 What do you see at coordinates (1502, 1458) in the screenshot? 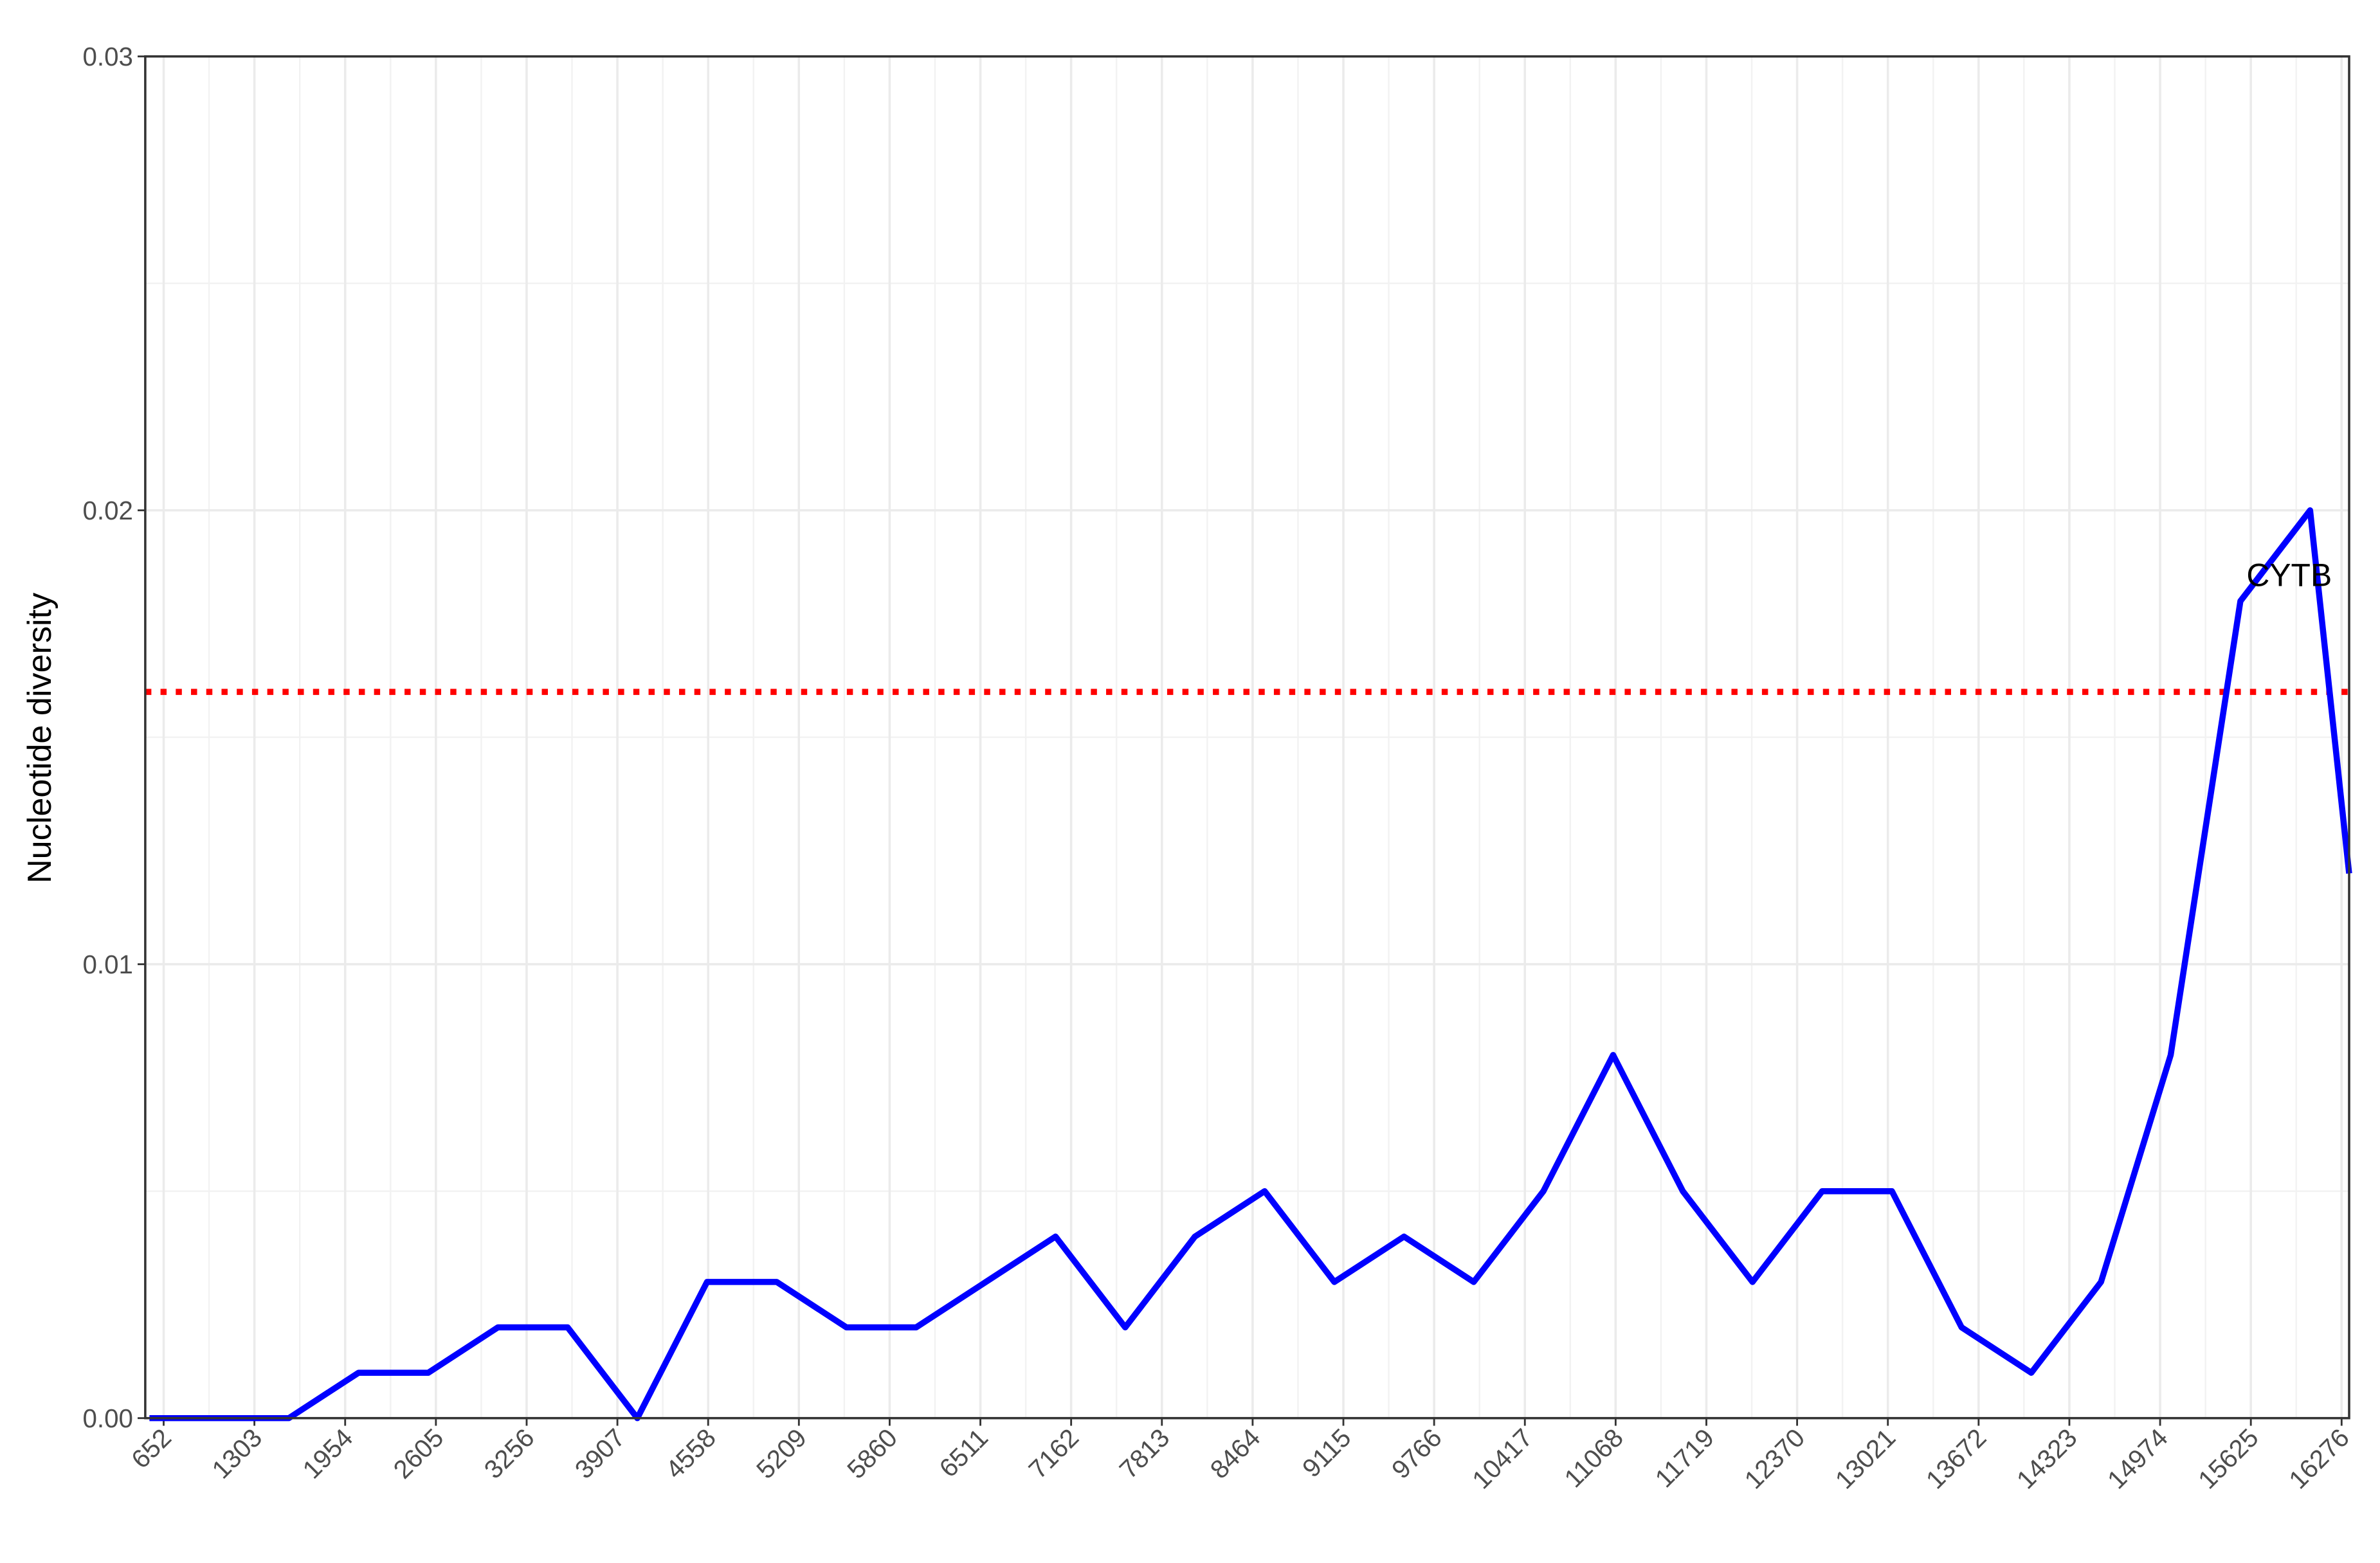
I see `x-tick-label: 10417` at bounding box center [1502, 1458].